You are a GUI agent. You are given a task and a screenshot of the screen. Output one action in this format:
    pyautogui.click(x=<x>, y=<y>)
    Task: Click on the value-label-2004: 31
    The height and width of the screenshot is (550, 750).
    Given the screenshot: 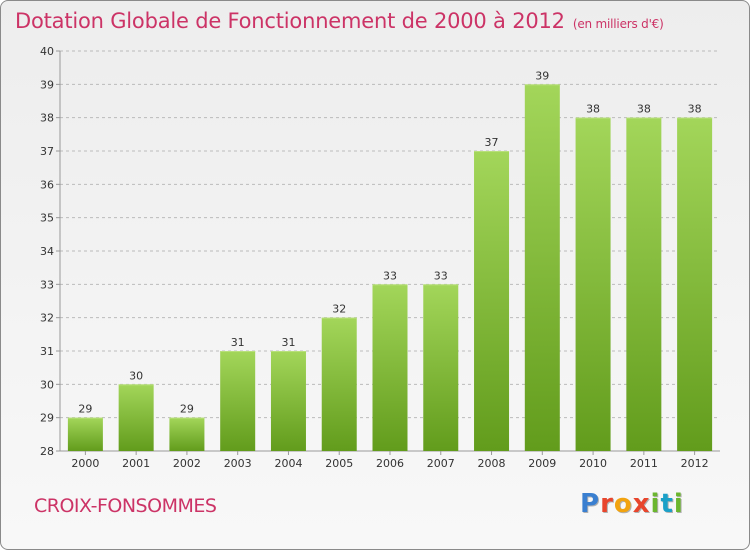 What is the action you would take?
    pyautogui.click(x=288, y=342)
    